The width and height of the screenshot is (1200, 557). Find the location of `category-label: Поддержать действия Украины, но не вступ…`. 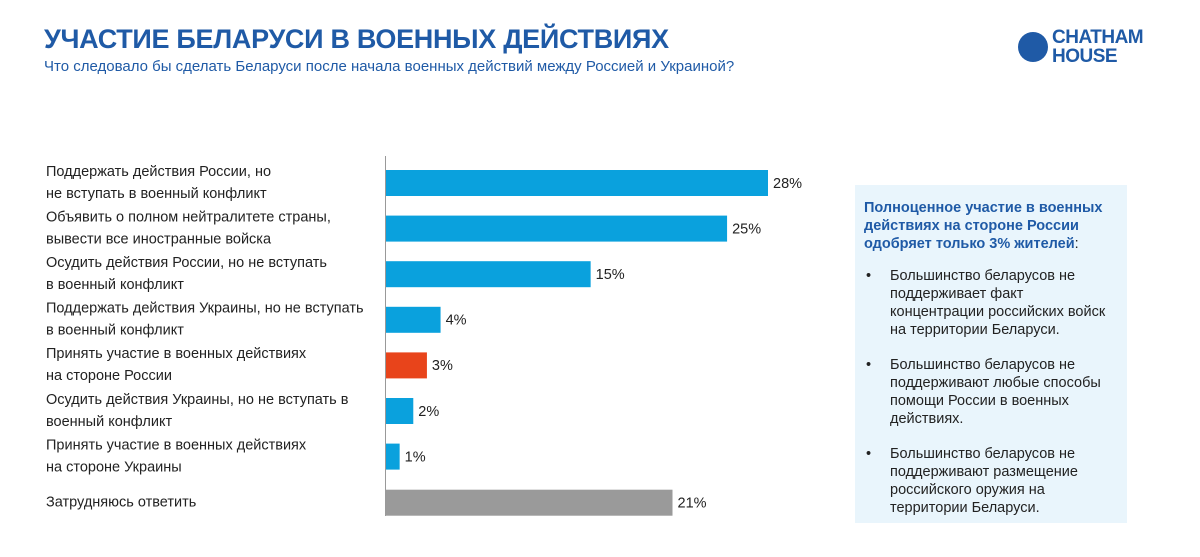

category-label: Поддержать действия Украины, но не вступ… is located at coordinates (205, 309).